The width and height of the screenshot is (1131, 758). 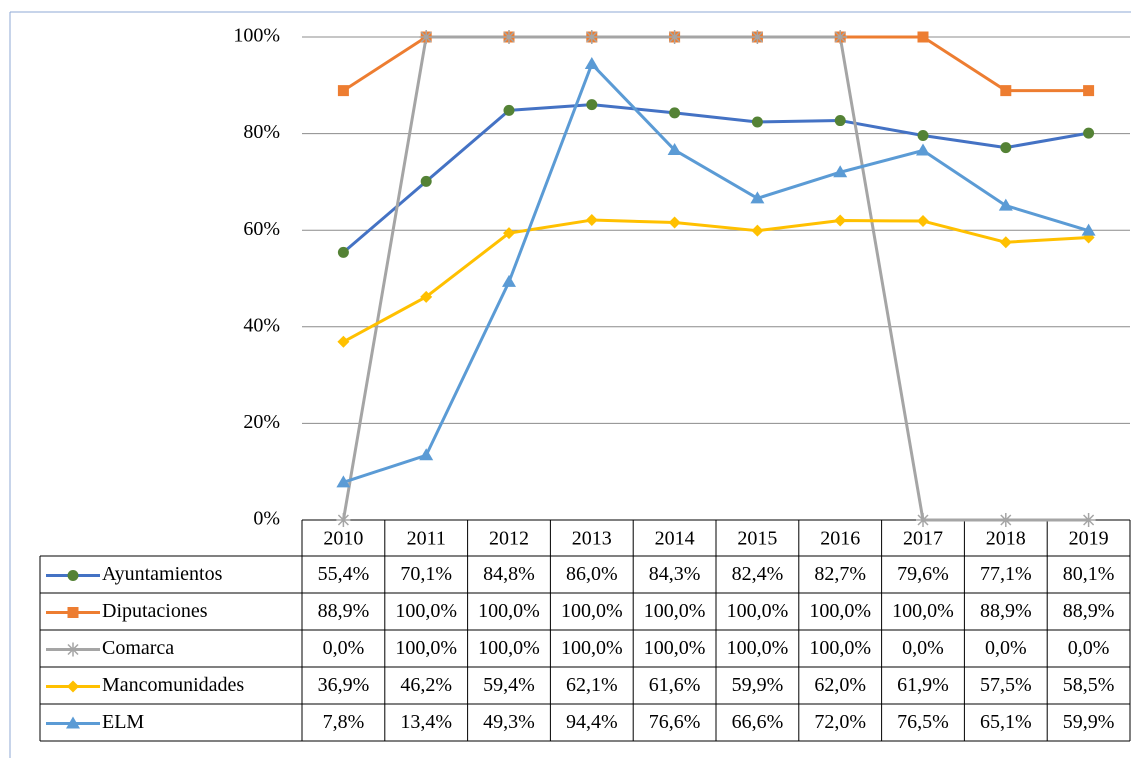 What do you see at coordinates (173, 685) in the screenshot?
I see `legend-label: Mancomunidades` at bounding box center [173, 685].